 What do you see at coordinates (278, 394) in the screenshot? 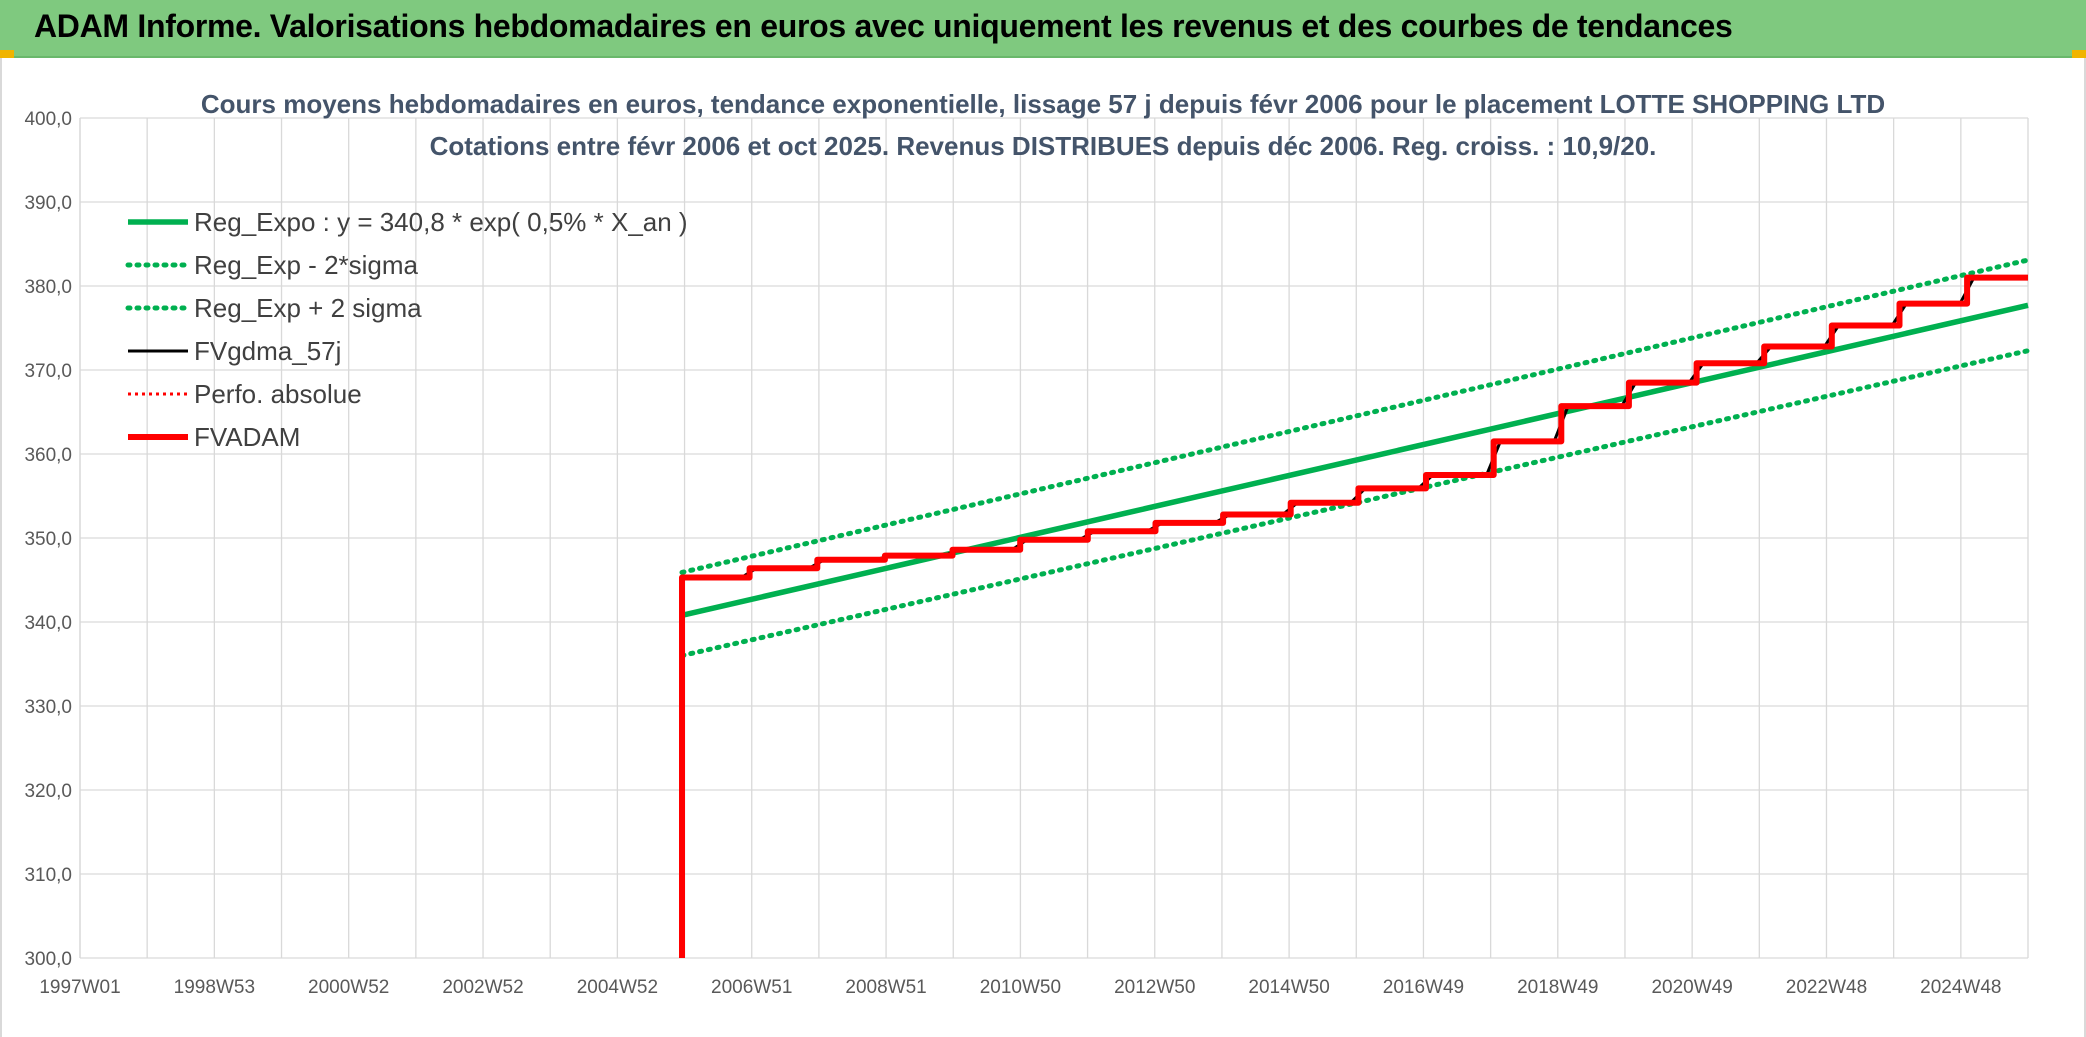
I see `legend-label-4: Perfo. absolue` at bounding box center [278, 394].